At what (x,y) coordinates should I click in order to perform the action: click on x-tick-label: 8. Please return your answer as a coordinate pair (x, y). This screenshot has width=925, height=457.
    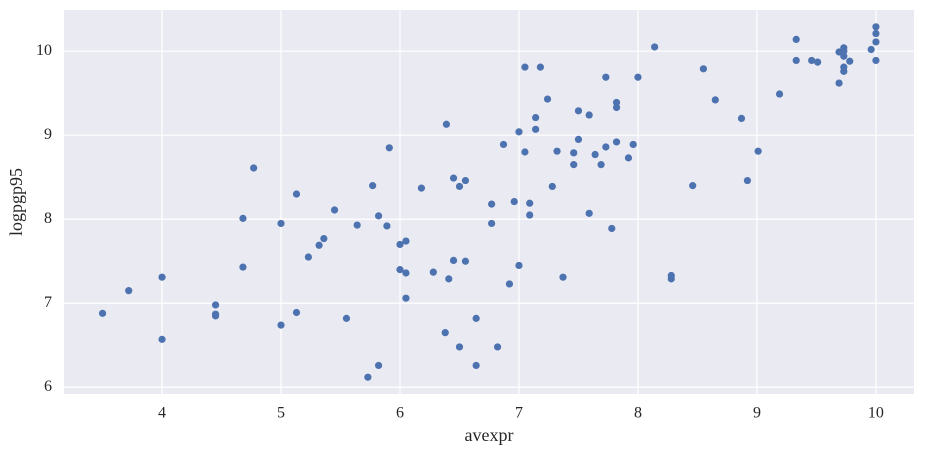
    Looking at the image, I should click on (638, 413).